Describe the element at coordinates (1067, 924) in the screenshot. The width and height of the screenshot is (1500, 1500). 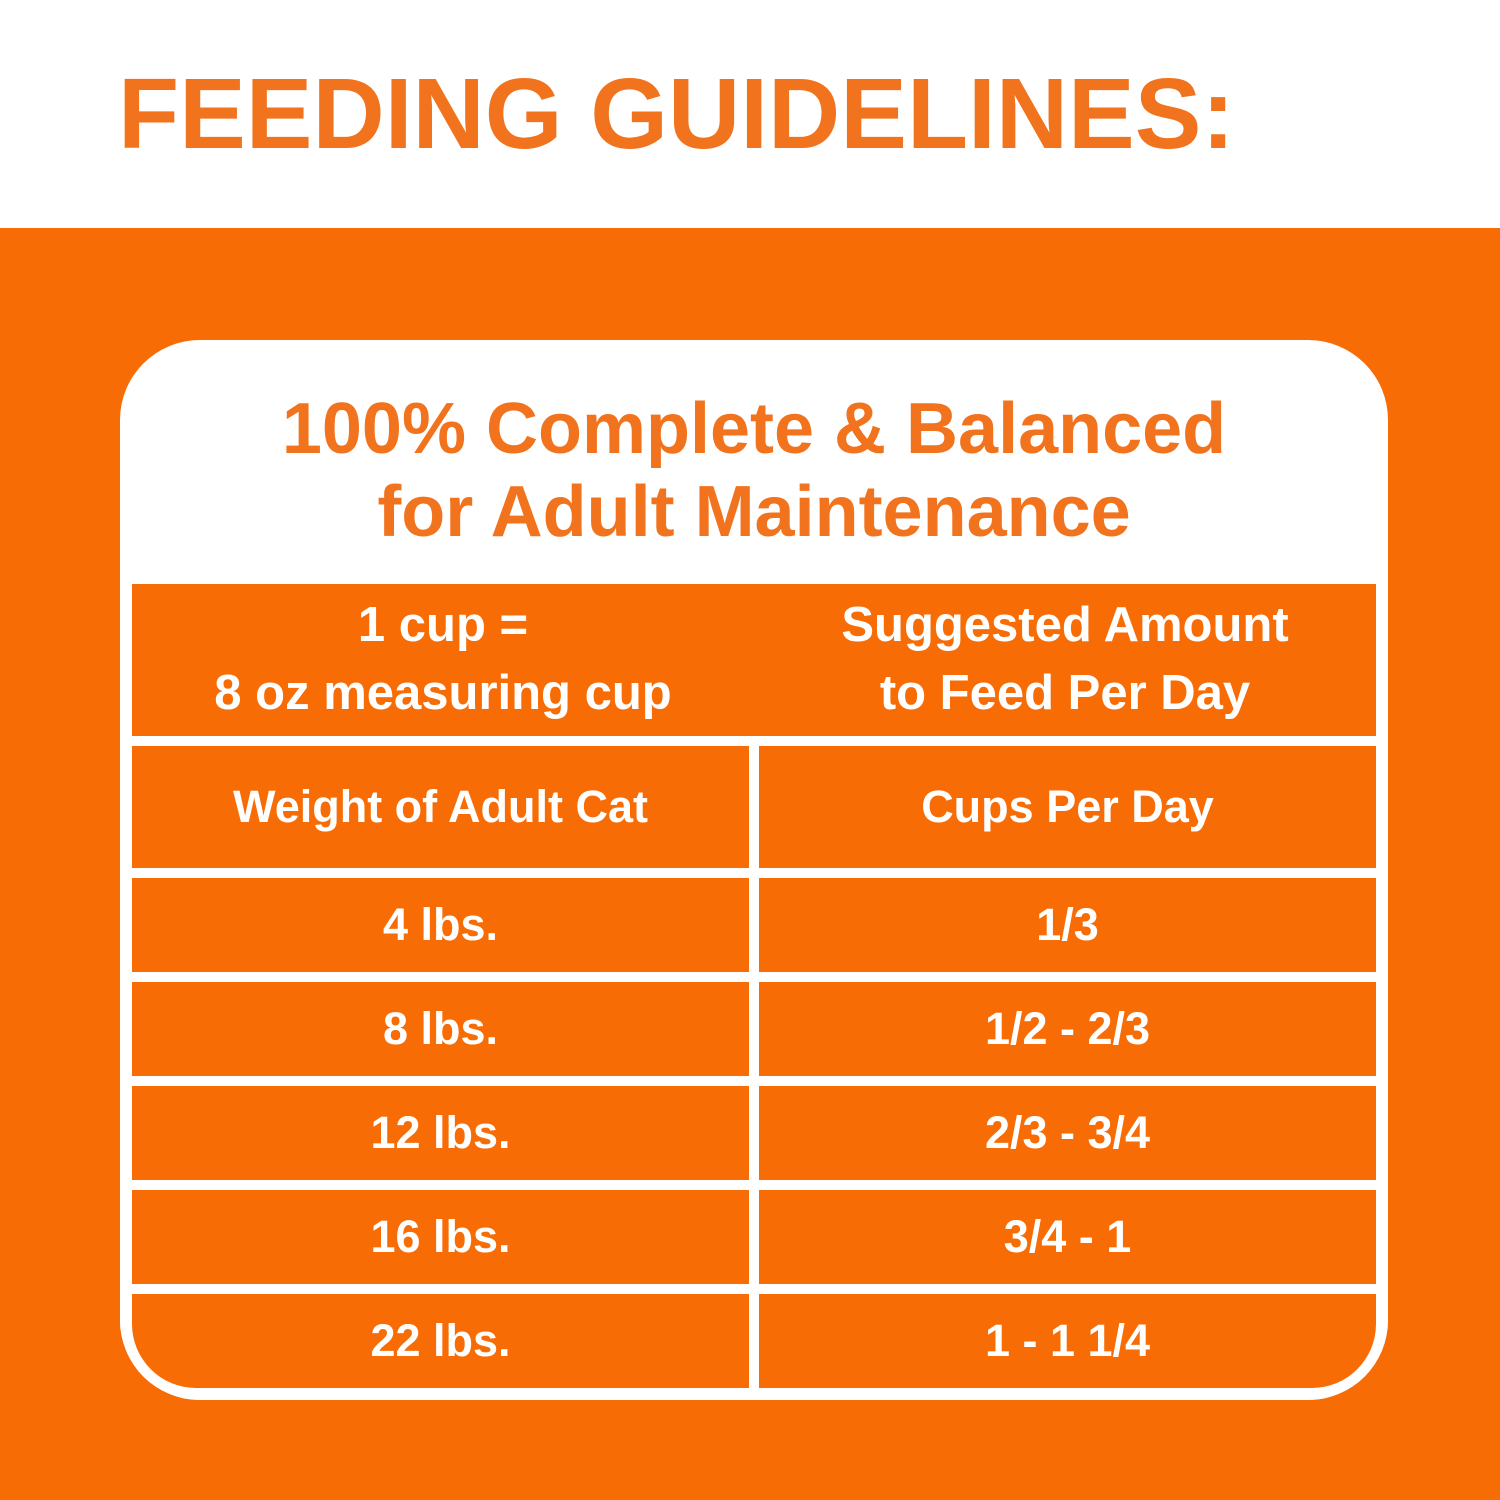
I see `table-row-cups: 1/3` at that location.